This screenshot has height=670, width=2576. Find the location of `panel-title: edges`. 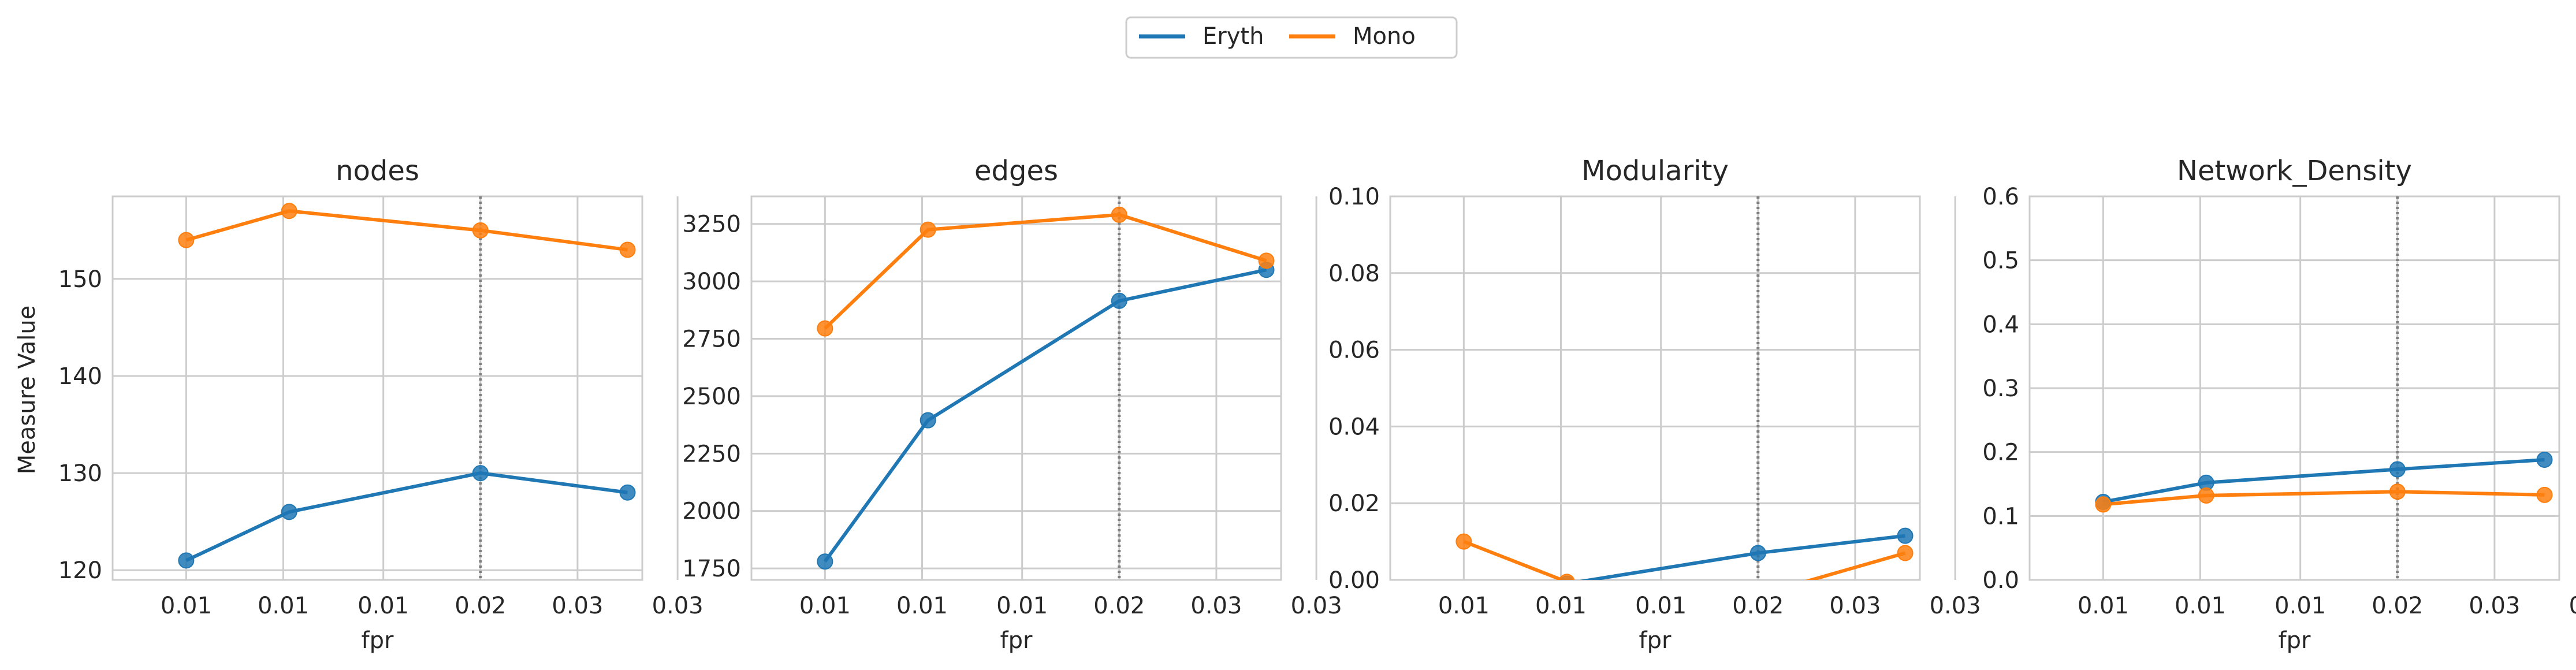

panel-title: edges is located at coordinates (1016, 171).